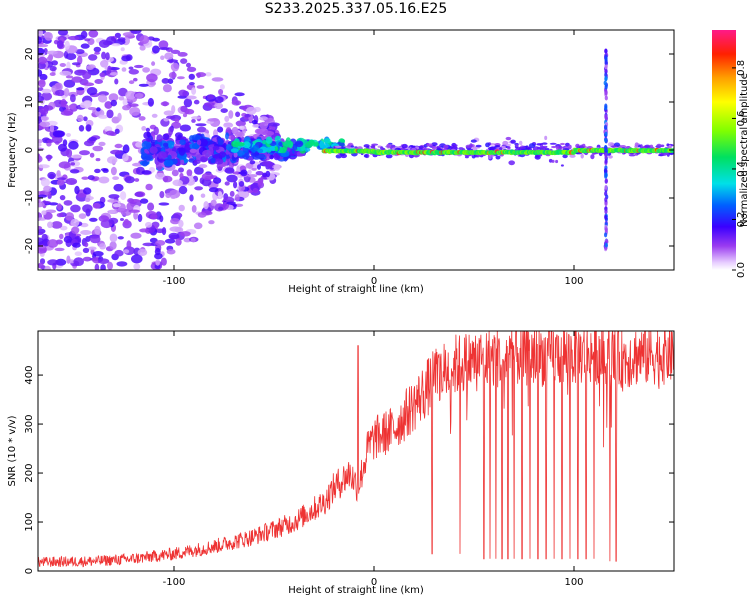 This screenshot has width=750, height=600. Describe the element at coordinates (741, 220) in the screenshot. I see `colorbar-tick-label-1: 0.2` at that location.